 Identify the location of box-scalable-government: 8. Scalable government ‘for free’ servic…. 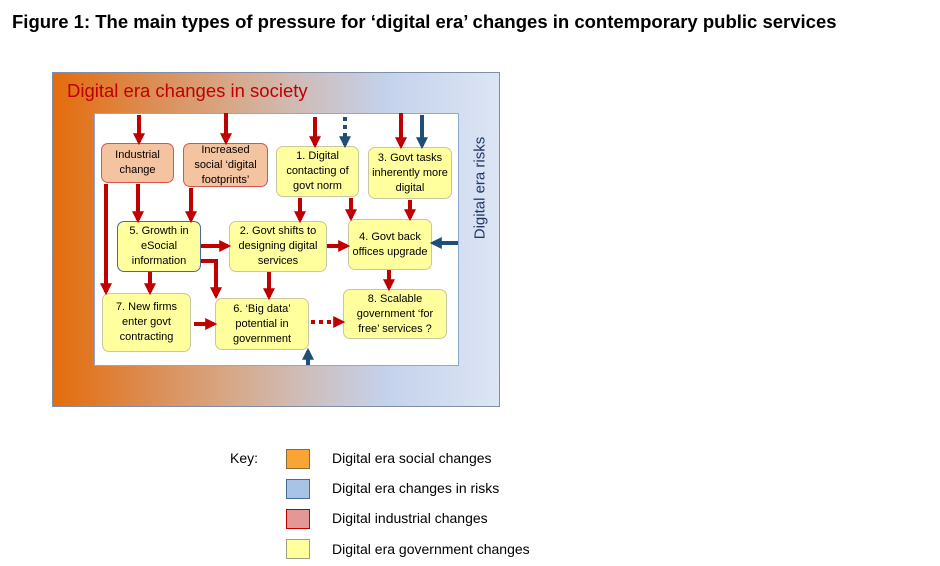
(395, 314).